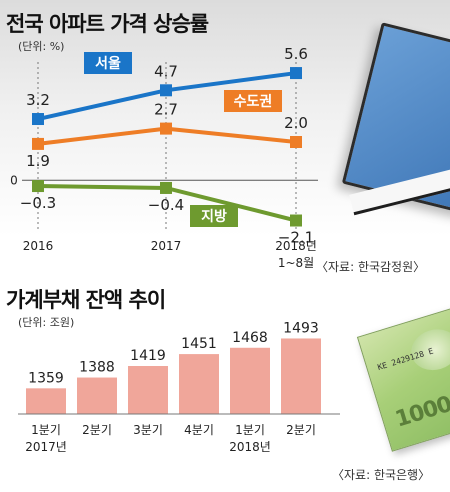 The height and width of the screenshot is (492, 450). What do you see at coordinates (86, 300) in the screenshot?
I see `chart2-title: 가계부채 잔액 추이` at bounding box center [86, 300].